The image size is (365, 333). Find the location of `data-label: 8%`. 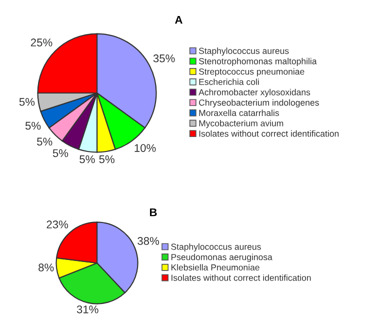

data-label: 8% is located at coordinates (46, 268).